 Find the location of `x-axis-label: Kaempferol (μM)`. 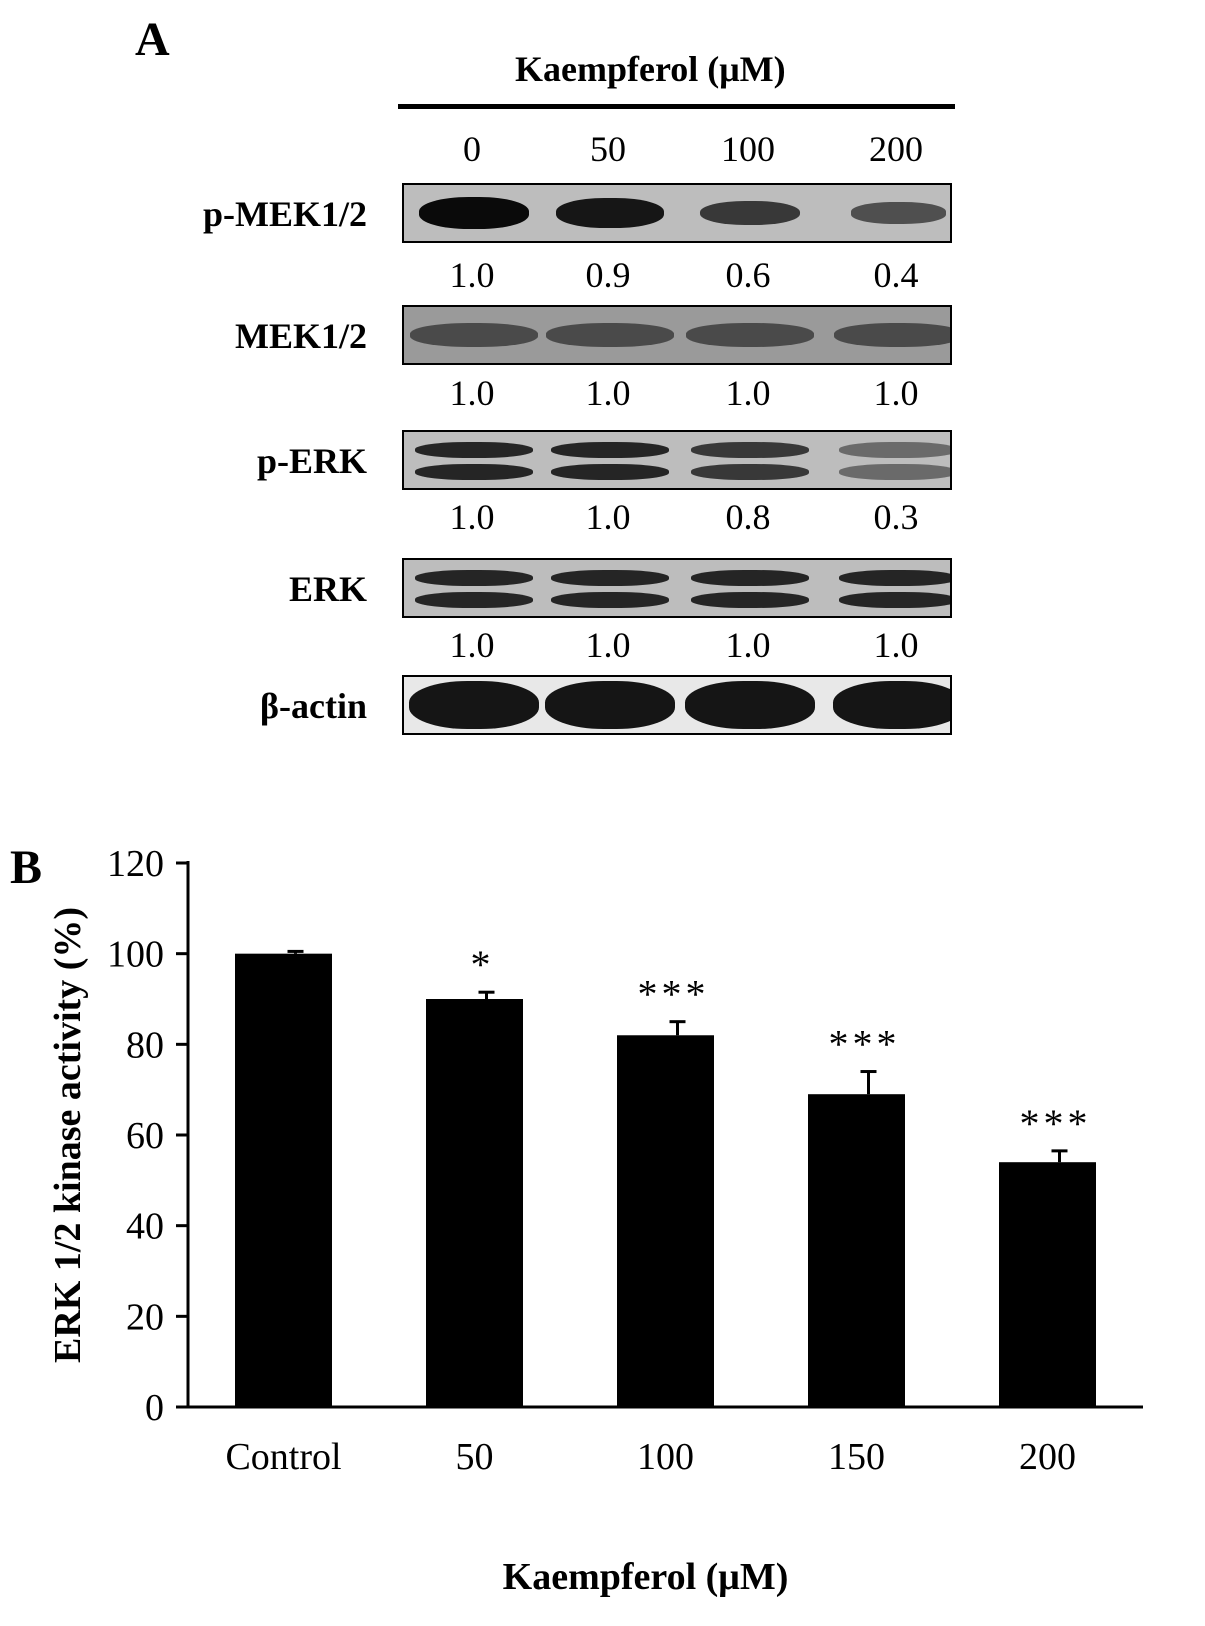

x-axis-label: Kaempferol (μM) is located at coordinates (646, 1577).